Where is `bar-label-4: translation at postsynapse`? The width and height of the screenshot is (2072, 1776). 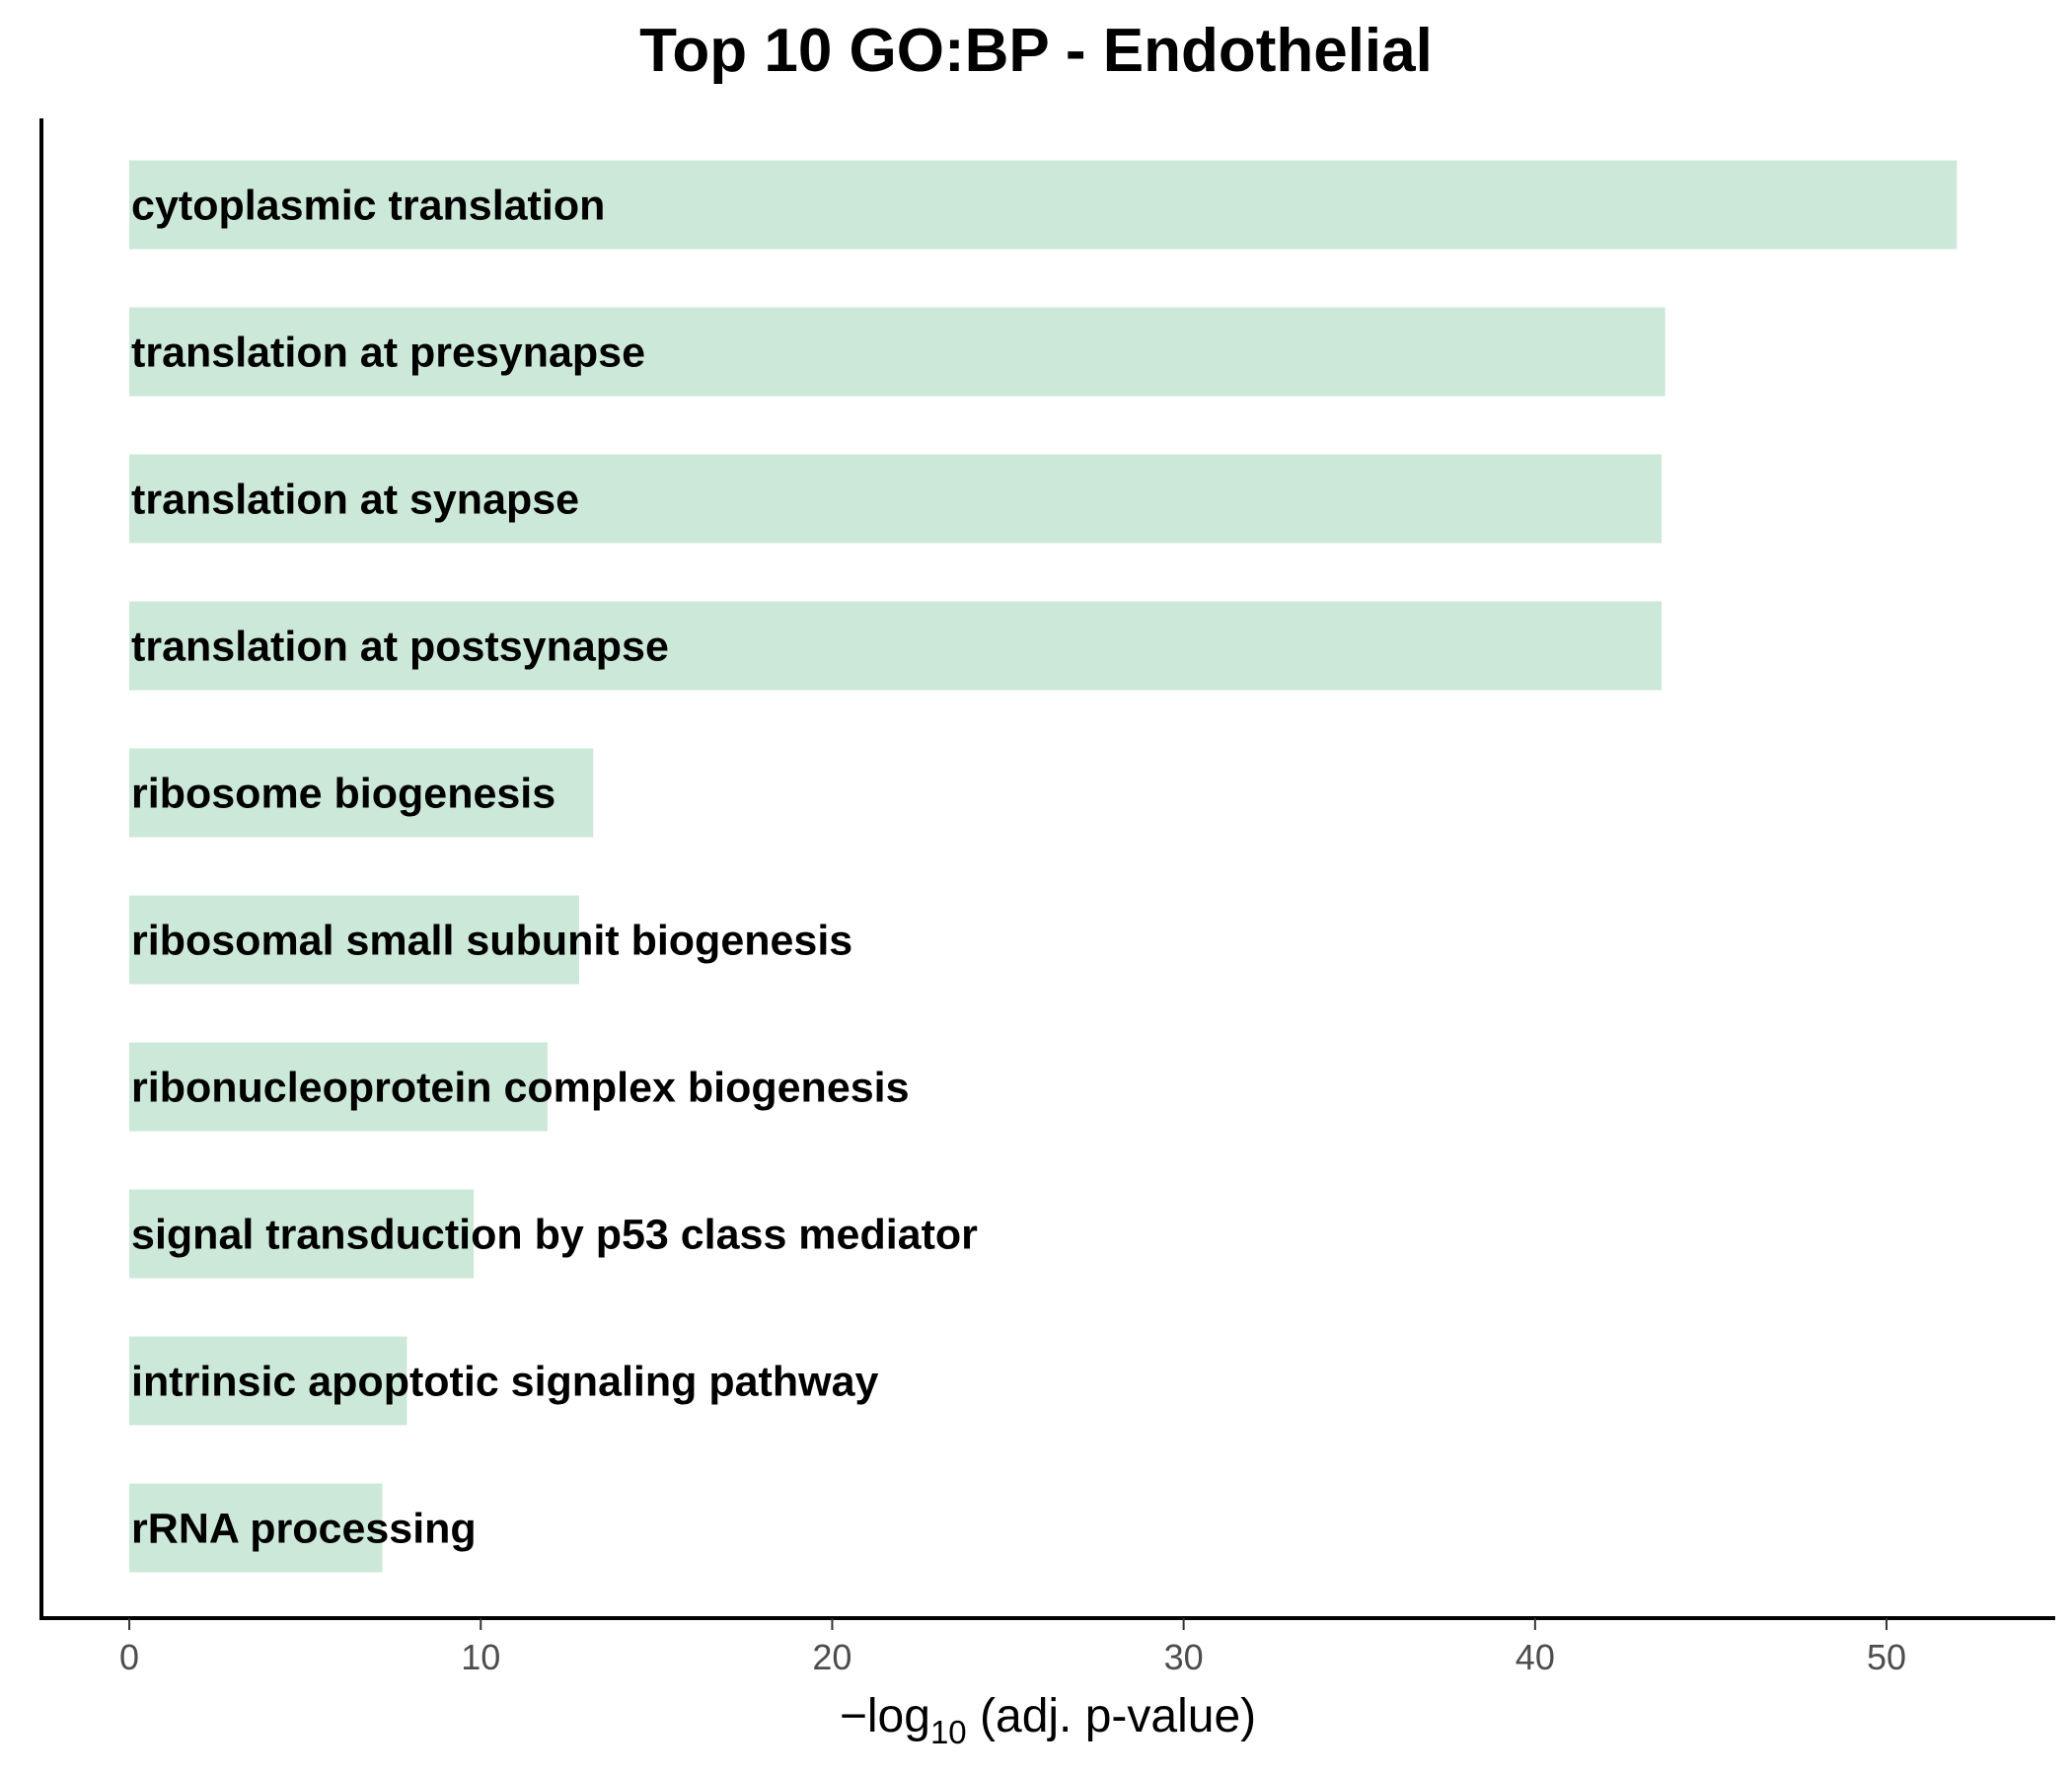
bar-label-4: translation at postsynapse is located at coordinates (400, 647).